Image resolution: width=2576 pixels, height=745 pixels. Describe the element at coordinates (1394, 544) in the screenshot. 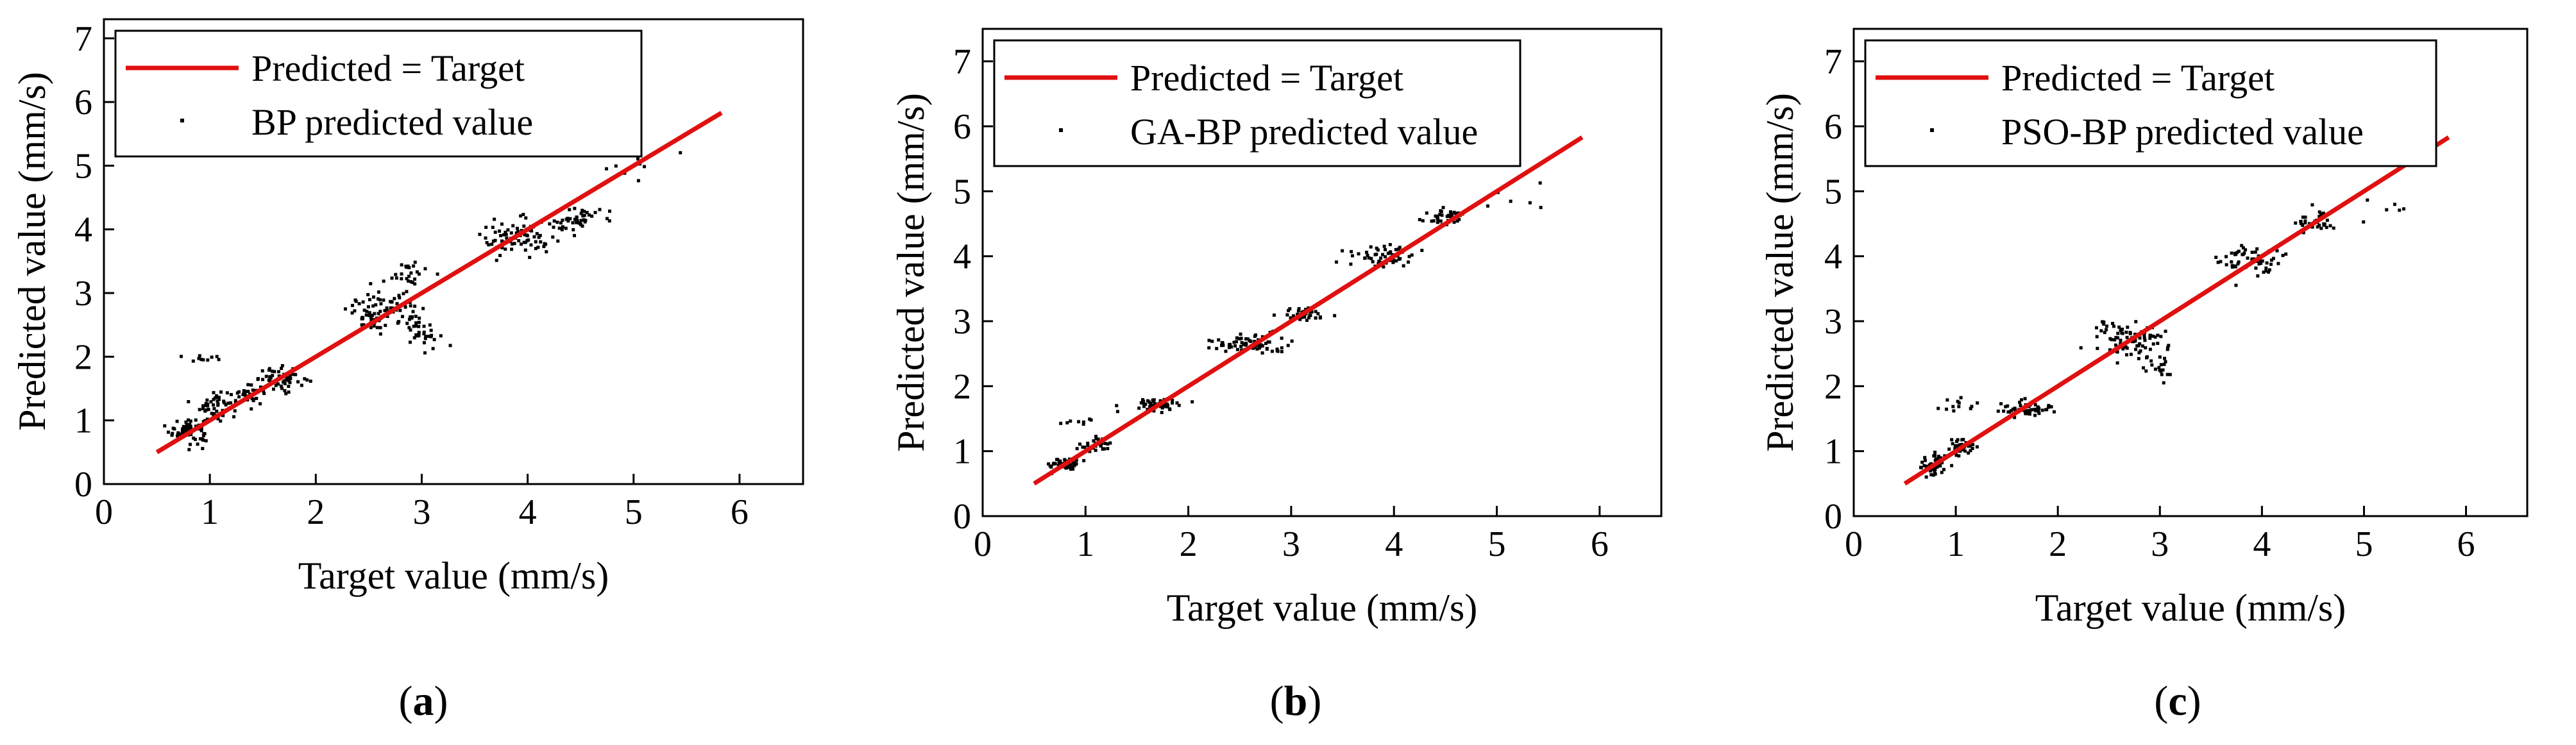

I see `x-tick-label: 4` at that location.